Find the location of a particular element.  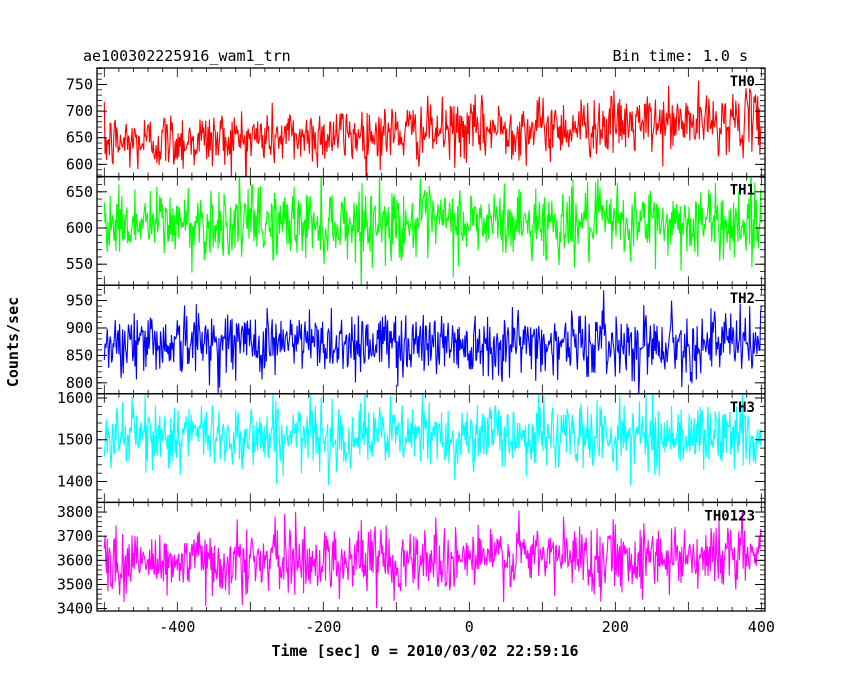

y-tick-label: 950 is located at coordinates (79, 301).